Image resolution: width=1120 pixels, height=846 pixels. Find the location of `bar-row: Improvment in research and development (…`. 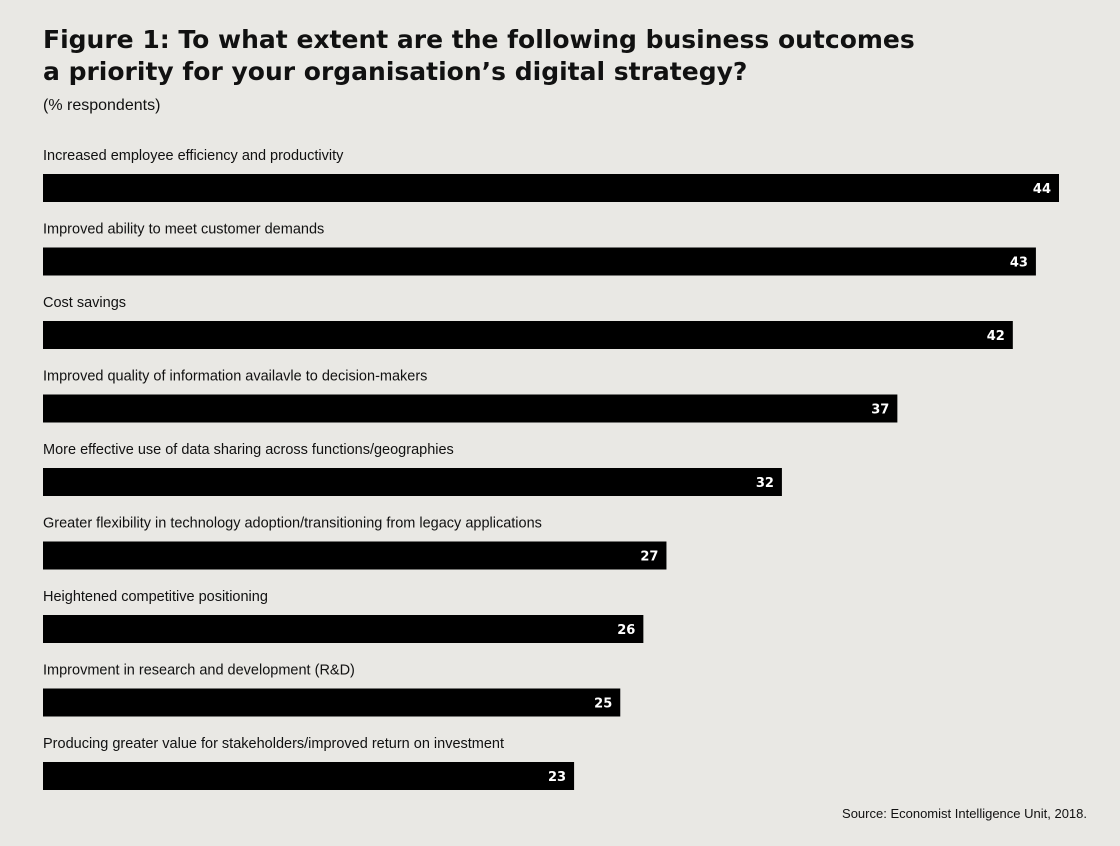

bar-row: Improvment in research and development (… is located at coordinates (332, 690).